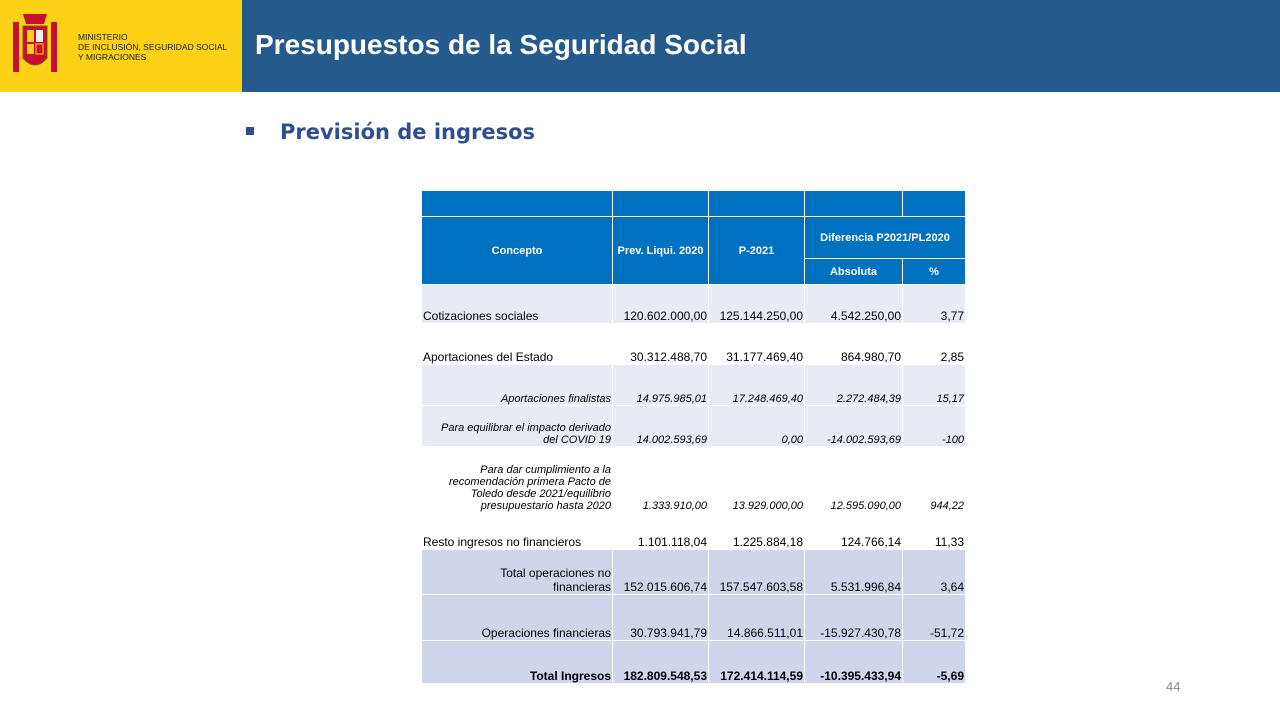 This screenshot has width=1280, height=720. Describe the element at coordinates (934, 531) in the screenshot. I see `value-cell: 11,33` at that location.